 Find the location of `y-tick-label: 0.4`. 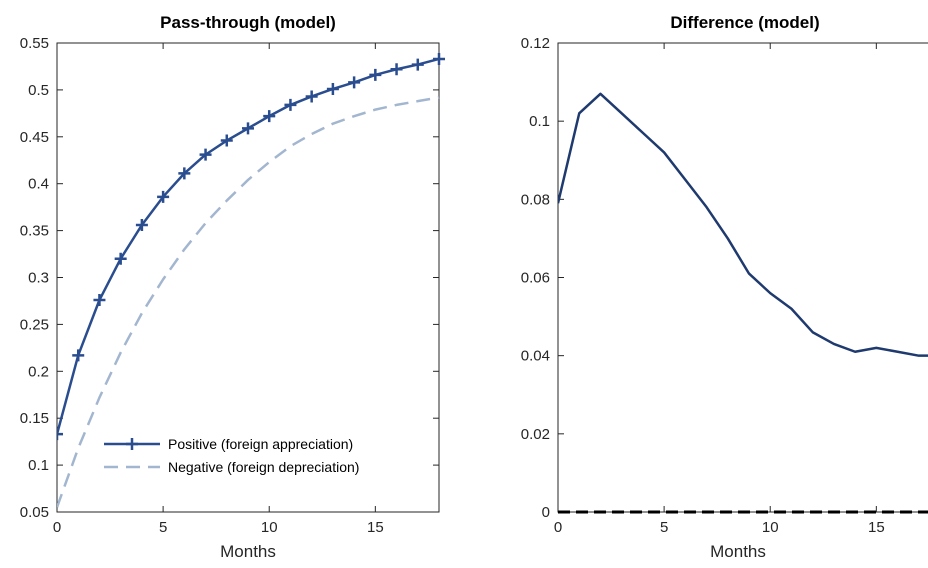

y-tick-label: 0.4 is located at coordinates (38, 184).